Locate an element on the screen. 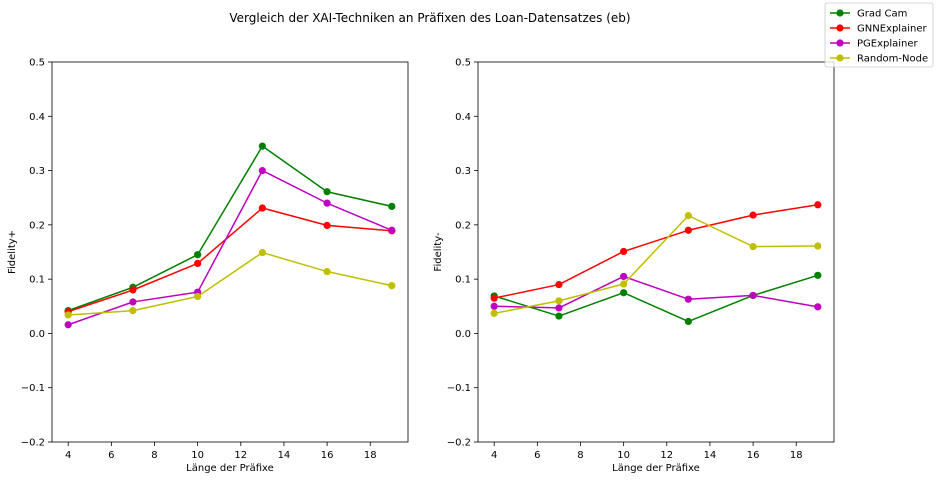 The width and height of the screenshot is (936, 481). legend-item: Grad Cam is located at coordinates (868, 14).